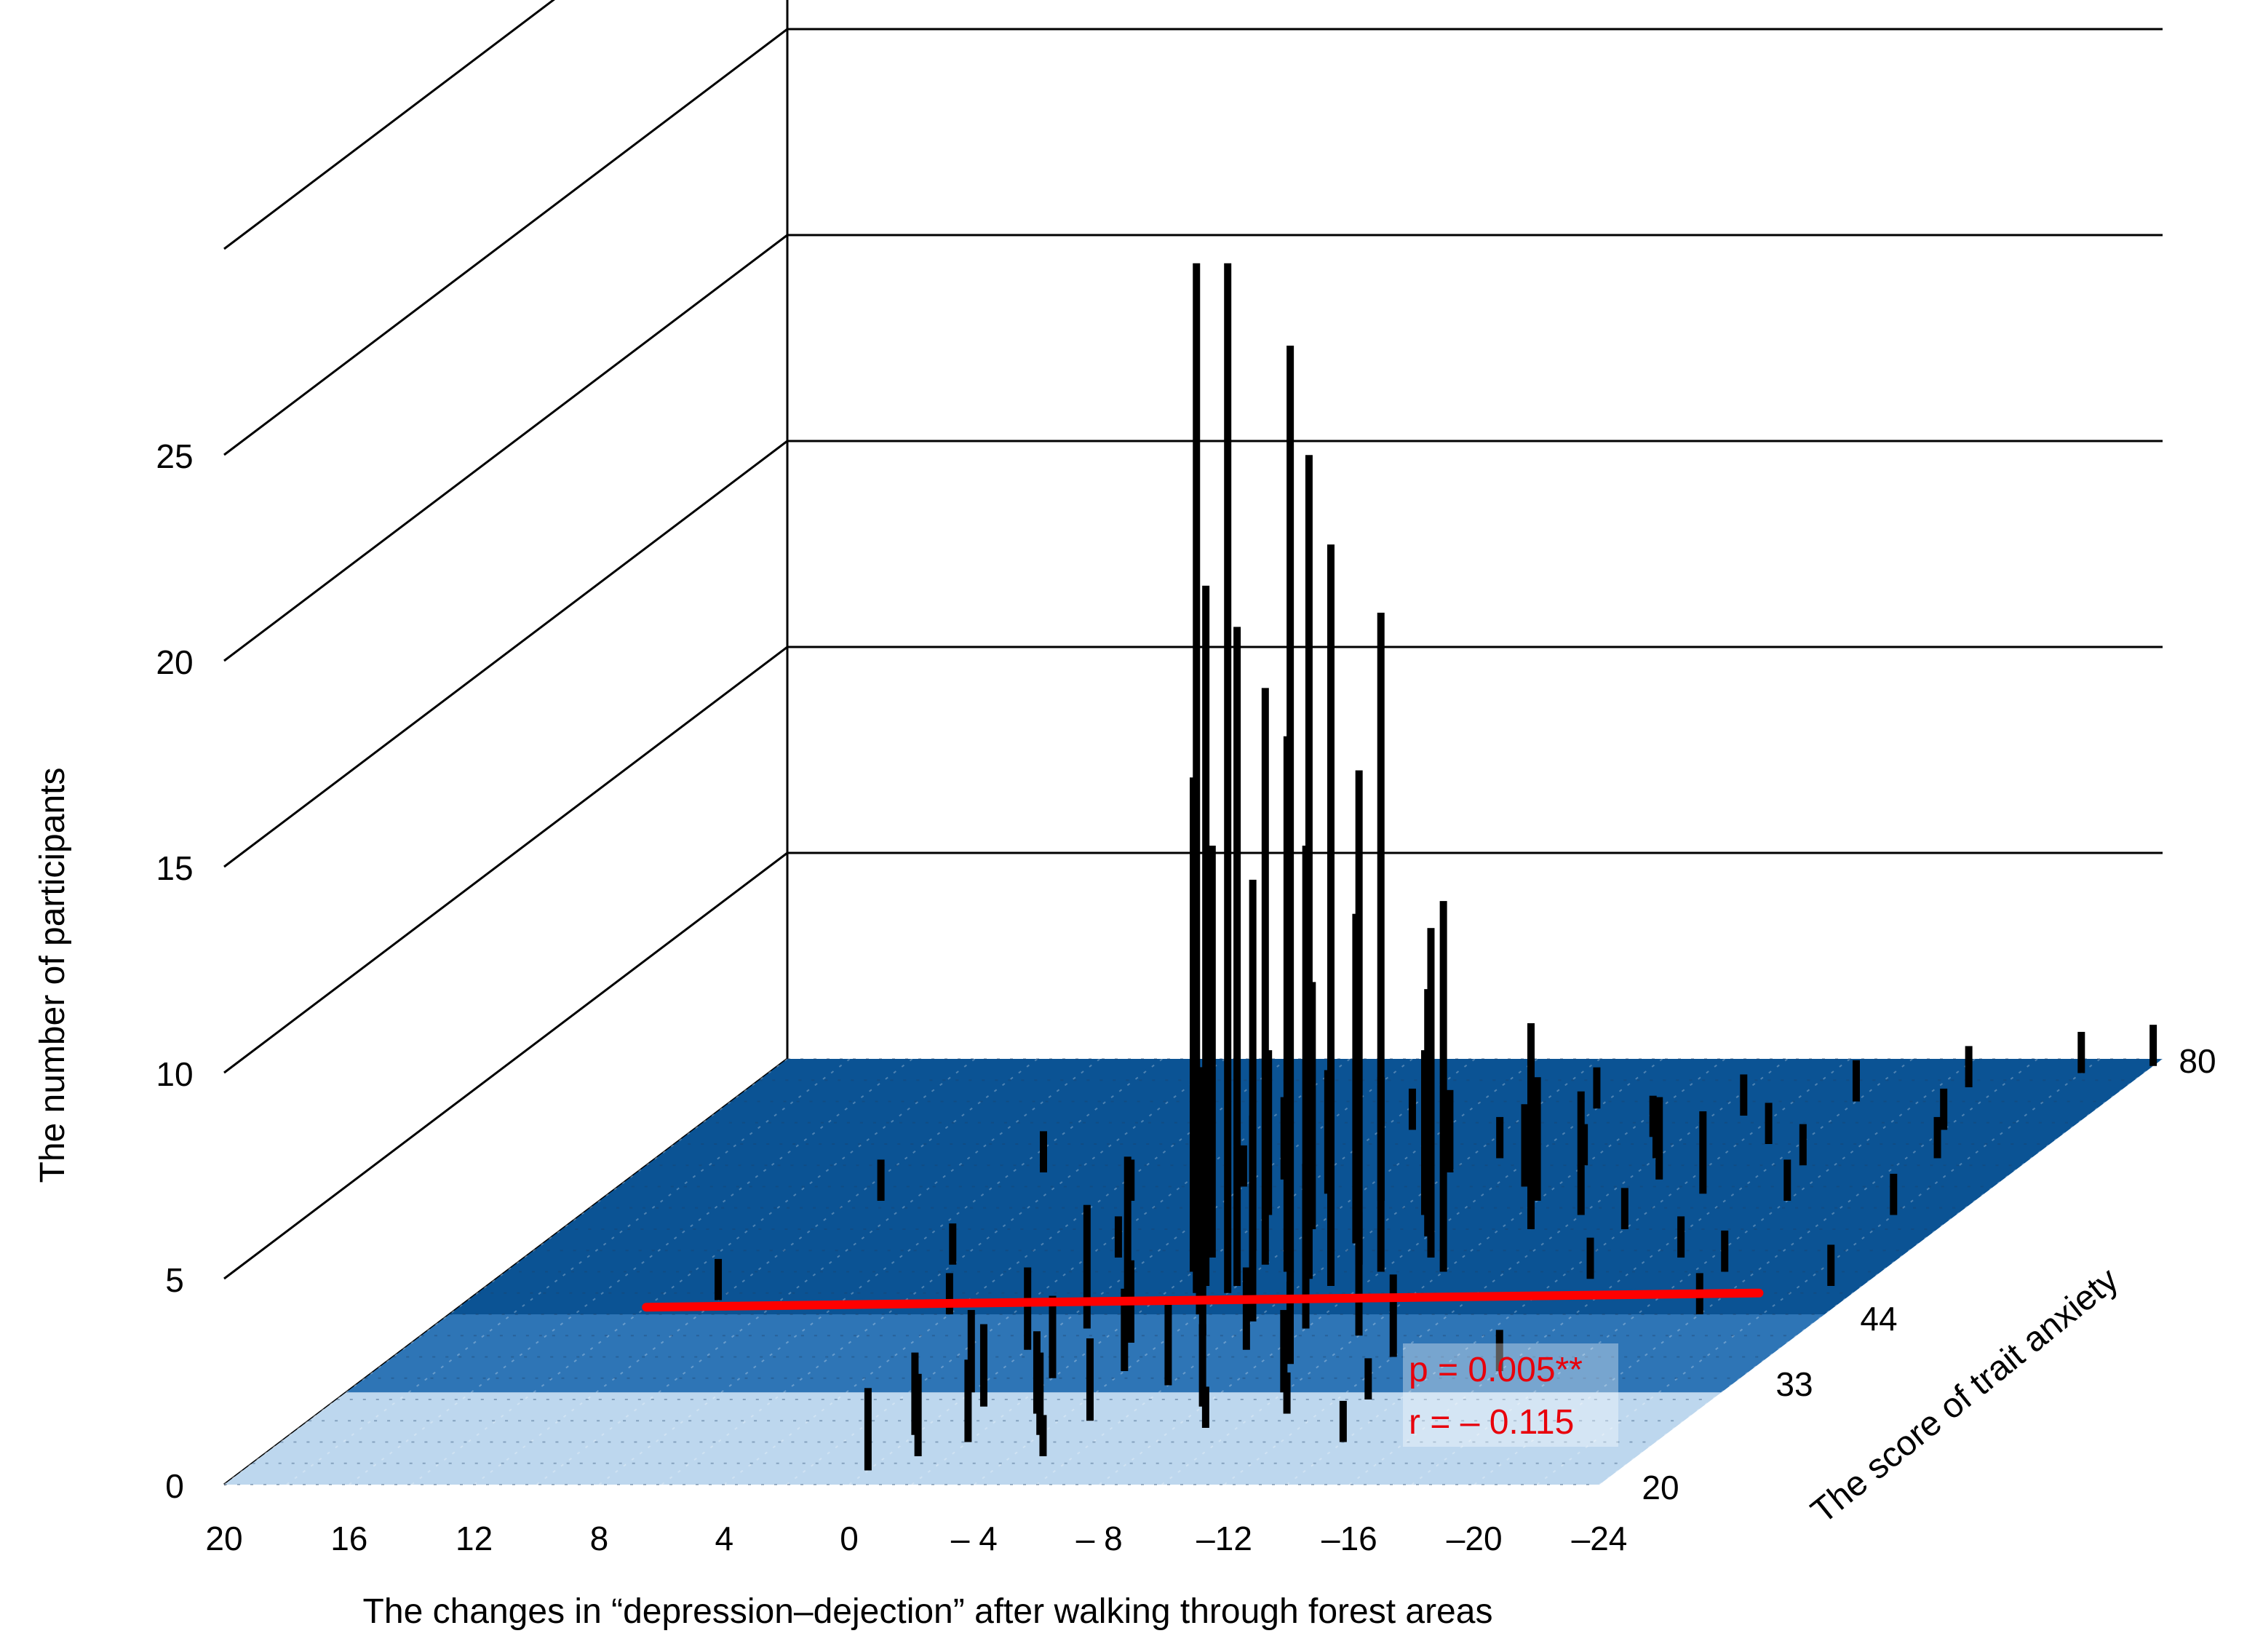  Describe the element at coordinates (1475, 1539) in the screenshot. I see `x-tick-label: –20` at that location.